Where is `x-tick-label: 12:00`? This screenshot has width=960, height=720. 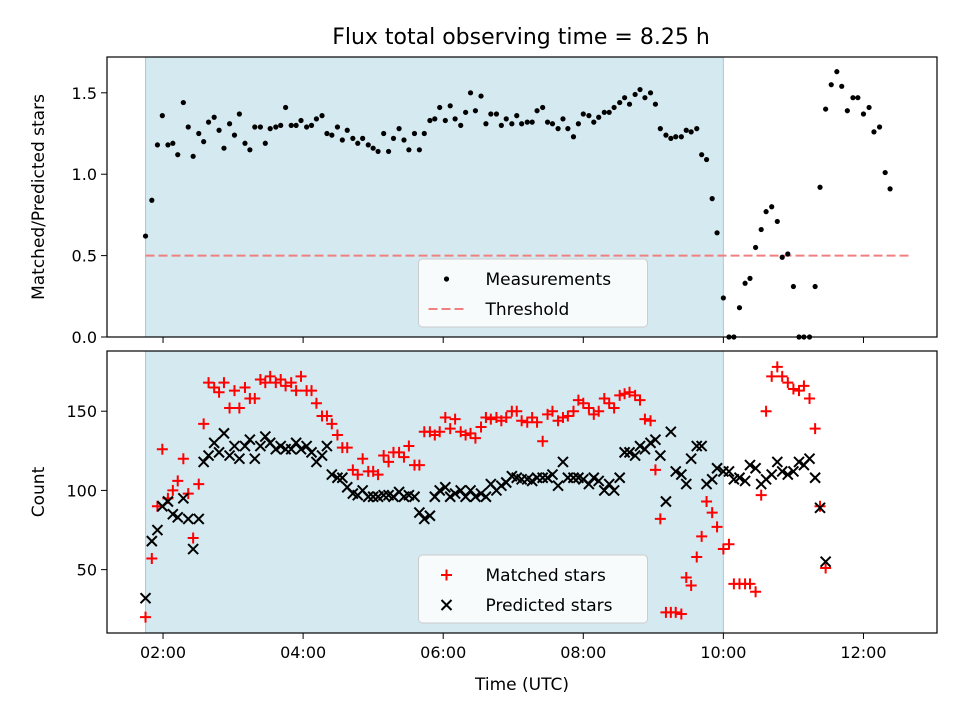
x-tick-label: 12:00 is located at coordinates (863, 652).